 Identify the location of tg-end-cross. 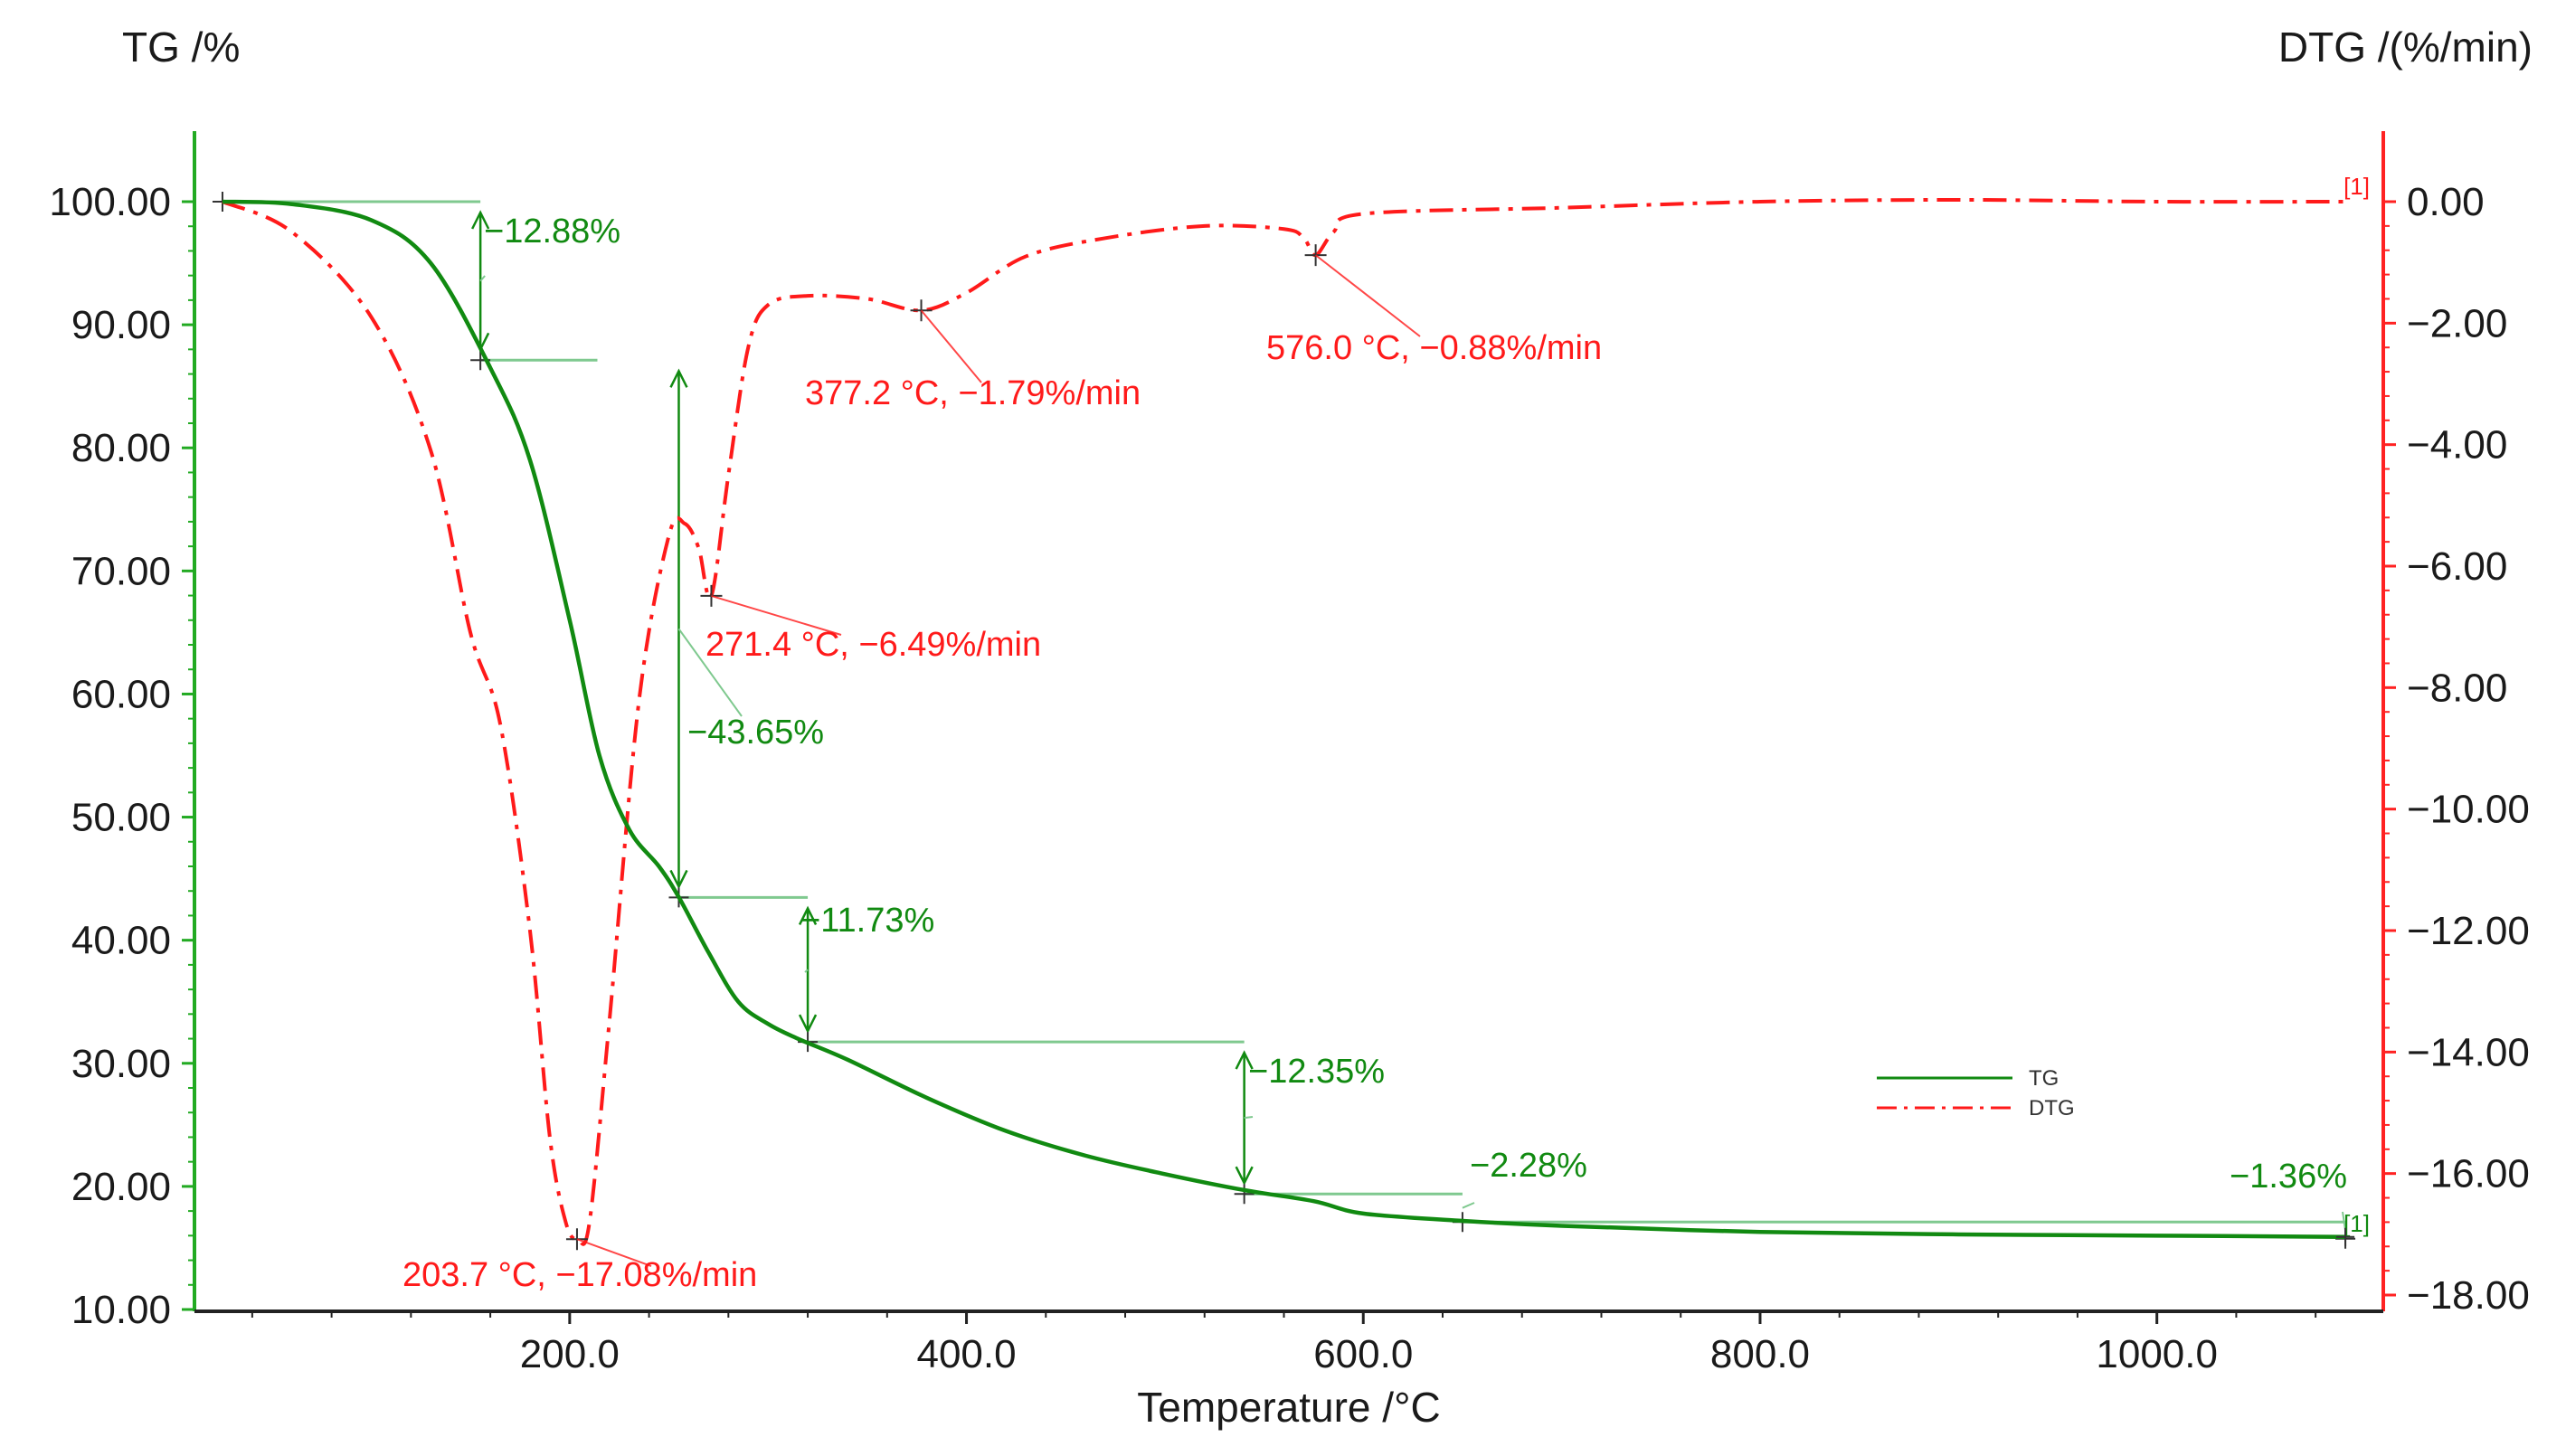
(2345, 1237).